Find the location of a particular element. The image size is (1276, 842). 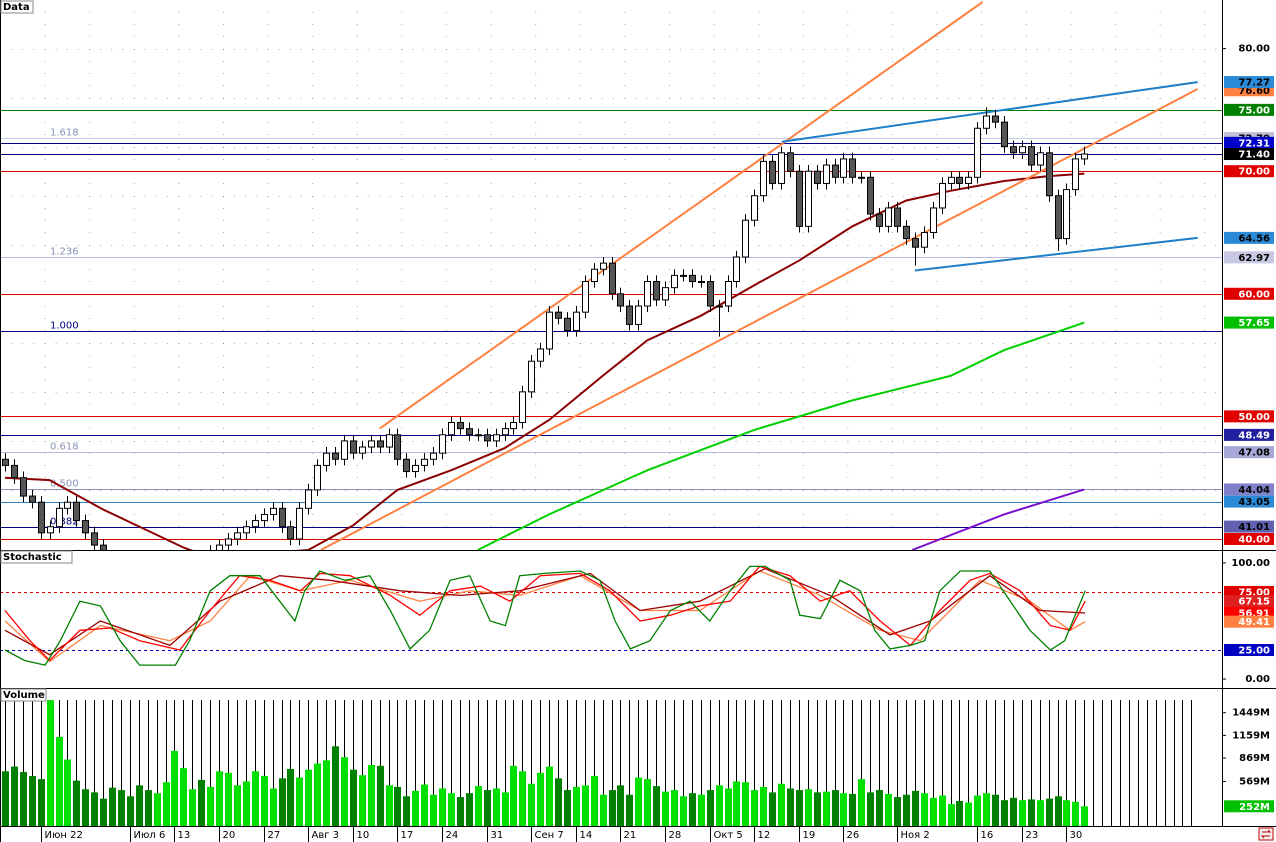

level-label: 60.00 is located at coordinates (1254, 294).